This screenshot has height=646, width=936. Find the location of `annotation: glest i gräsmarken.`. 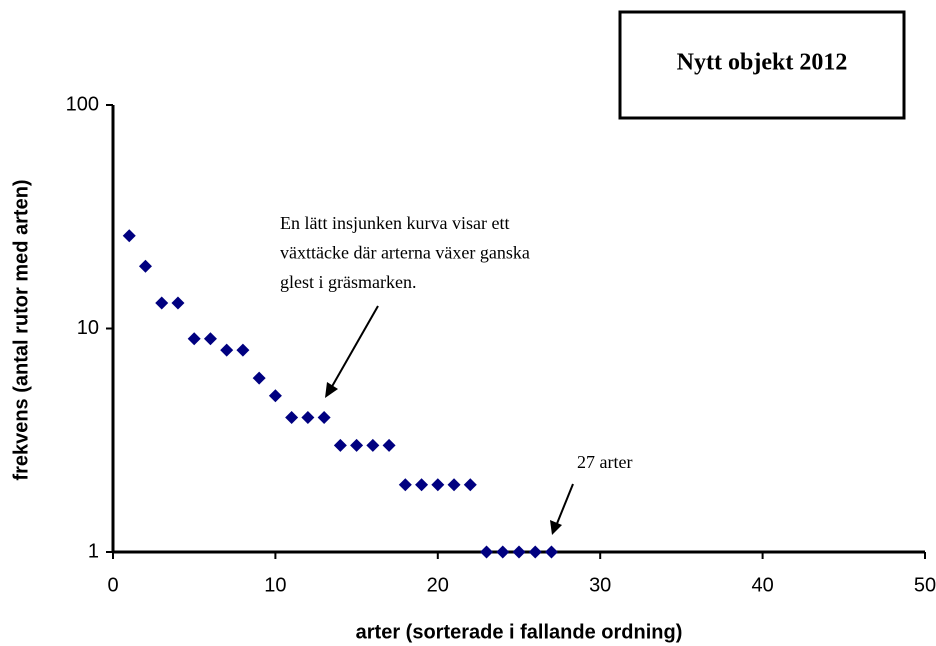

annotation: glest i gräsmarken. is located at coordinates (348, 282).